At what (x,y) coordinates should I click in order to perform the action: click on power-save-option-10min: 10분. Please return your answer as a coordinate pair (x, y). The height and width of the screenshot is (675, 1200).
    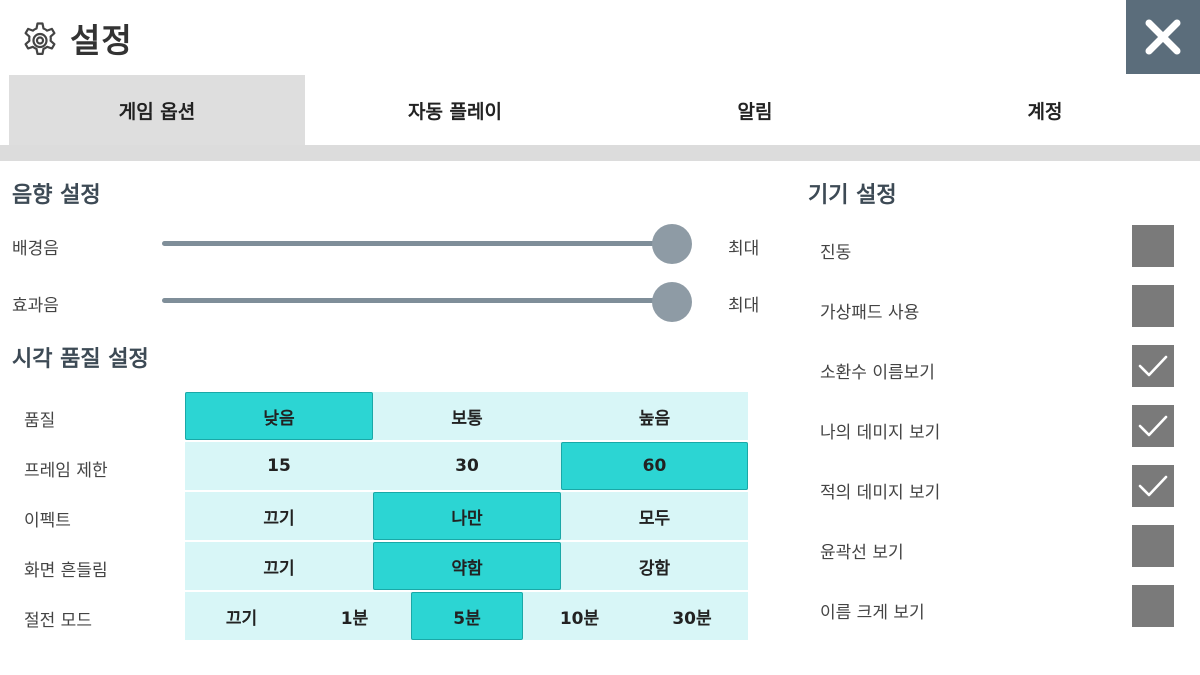
    Looking at the image, I should click on (579, 618).